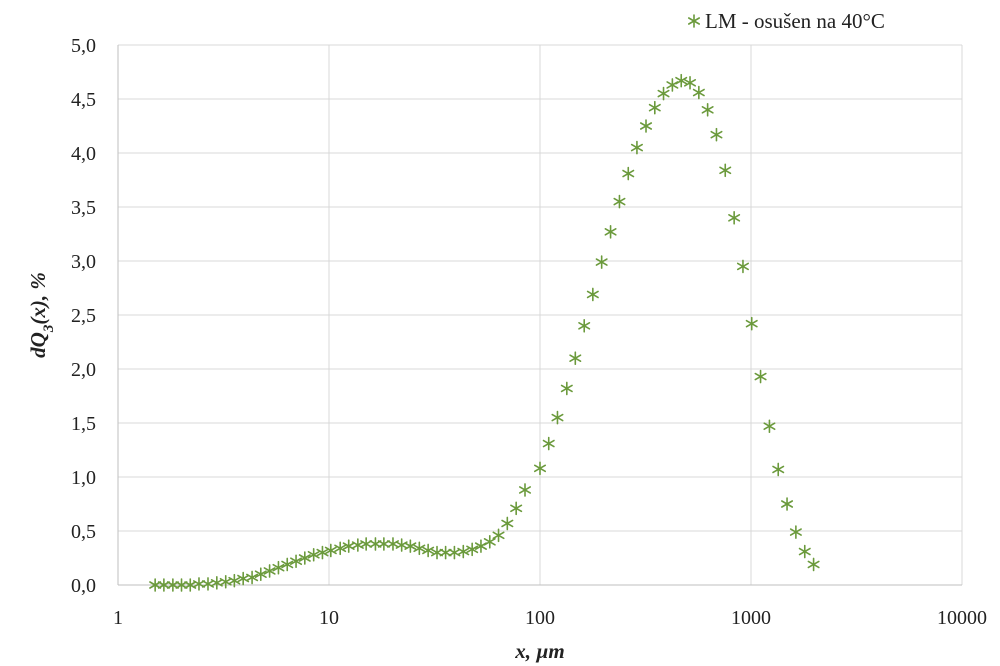  Describe the element at coordinates (38, 345) in the screenshot. I see `y-axis-title-main: dQ` at that location.